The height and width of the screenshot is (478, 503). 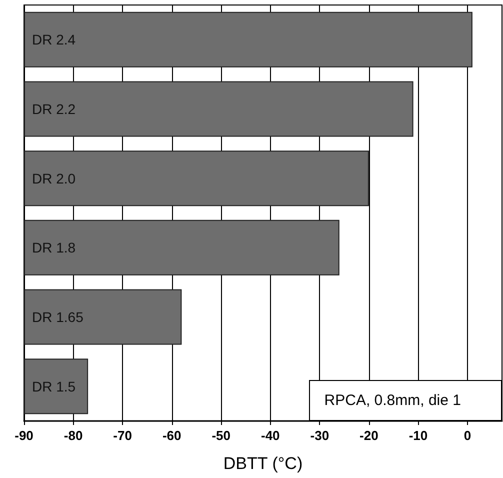 What do you see at coordinates (54, 178) in the screenshot?
I see `y-tick-label: DR 2.0` at bounding box center [54, 178].